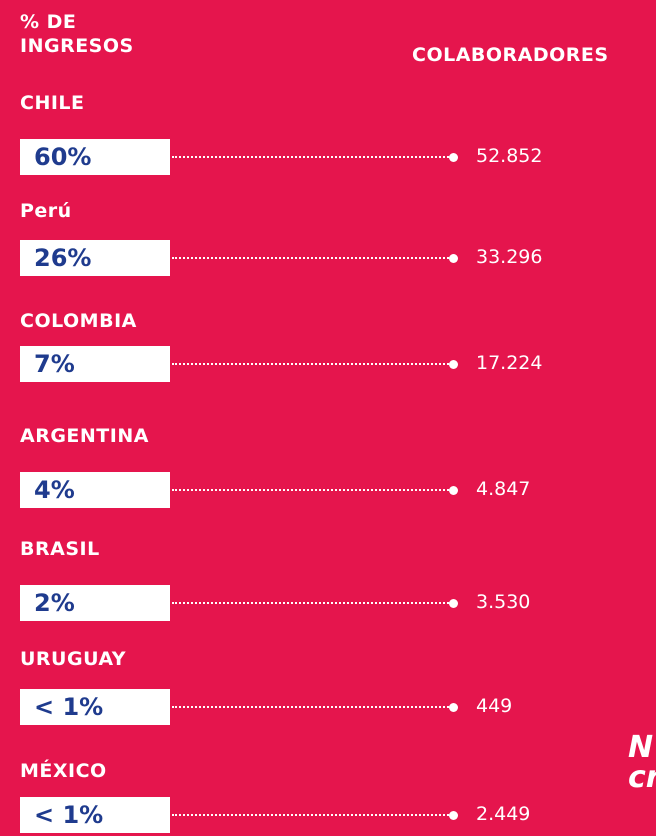 The image size is (656, 836). What do you see at coordinates (503, 602) in the screenshot?
I see `employee-count: 3.530` at bounding box center [503, 602].